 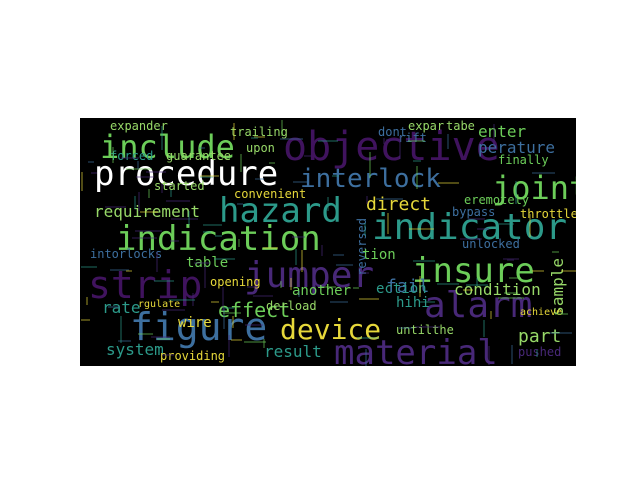 What do you see at coordinates (540, 336) in the screenshot?
I see `word-part: part` at bounding box center [540, 336].